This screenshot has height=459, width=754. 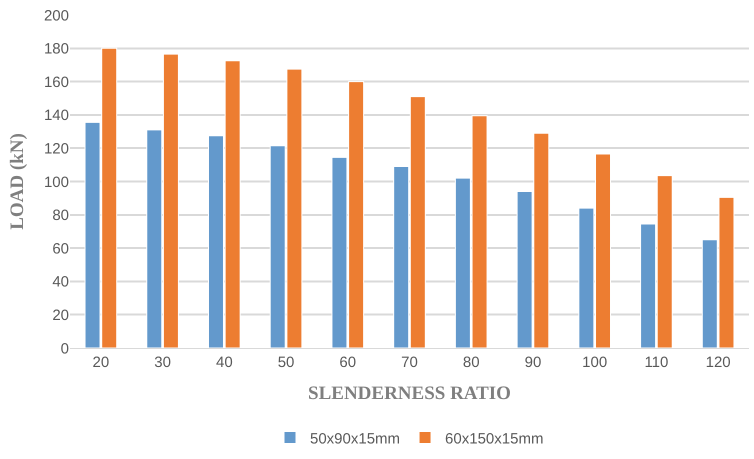 I want to click on x-tick-label: 80, so click(x=471, y=362).